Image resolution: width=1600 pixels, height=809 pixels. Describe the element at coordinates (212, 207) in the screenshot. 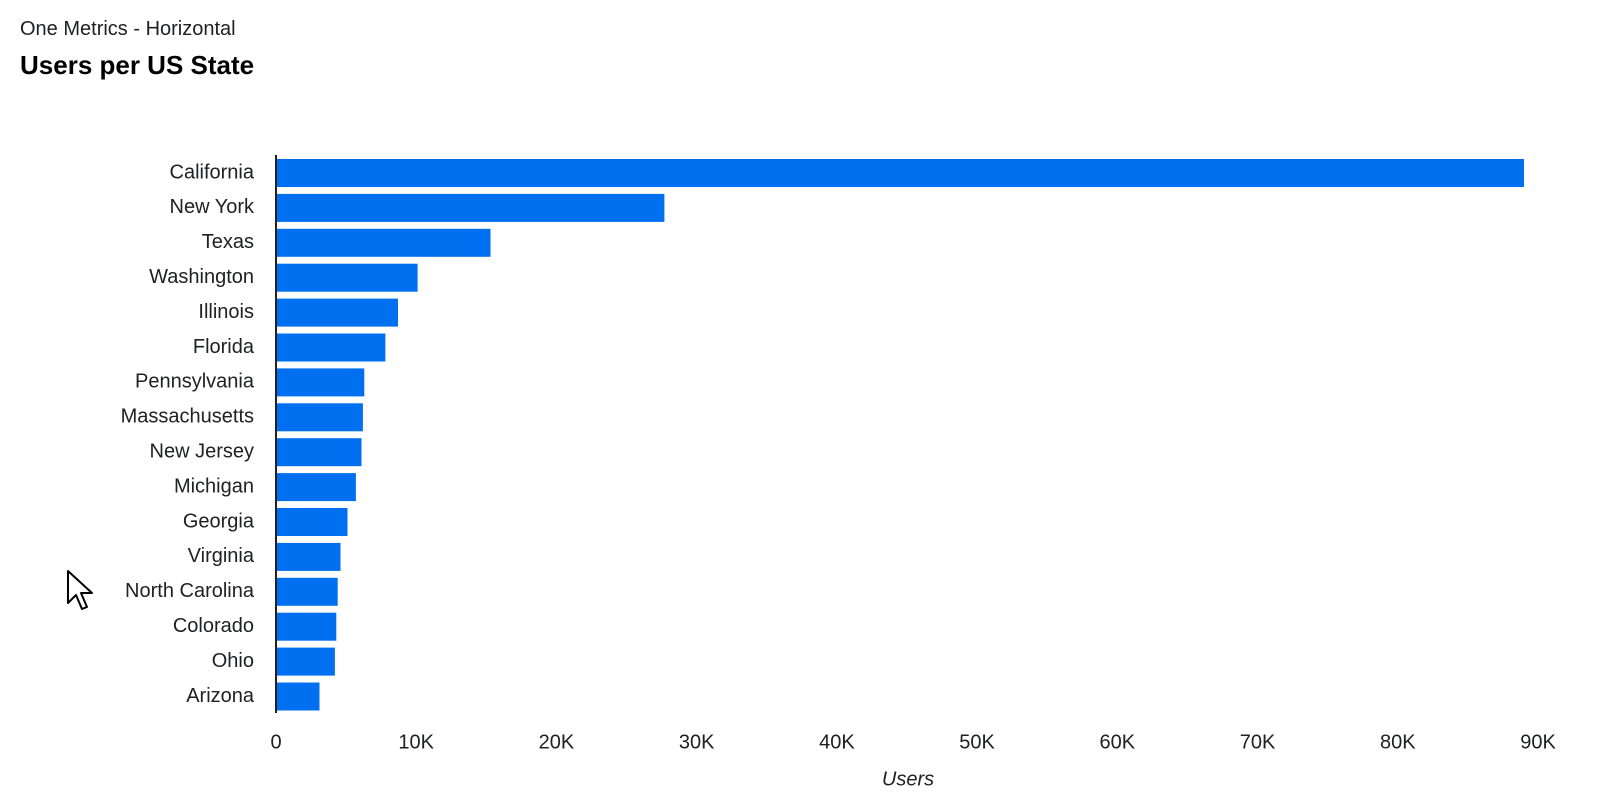

I see `category-label: New York` at that location.